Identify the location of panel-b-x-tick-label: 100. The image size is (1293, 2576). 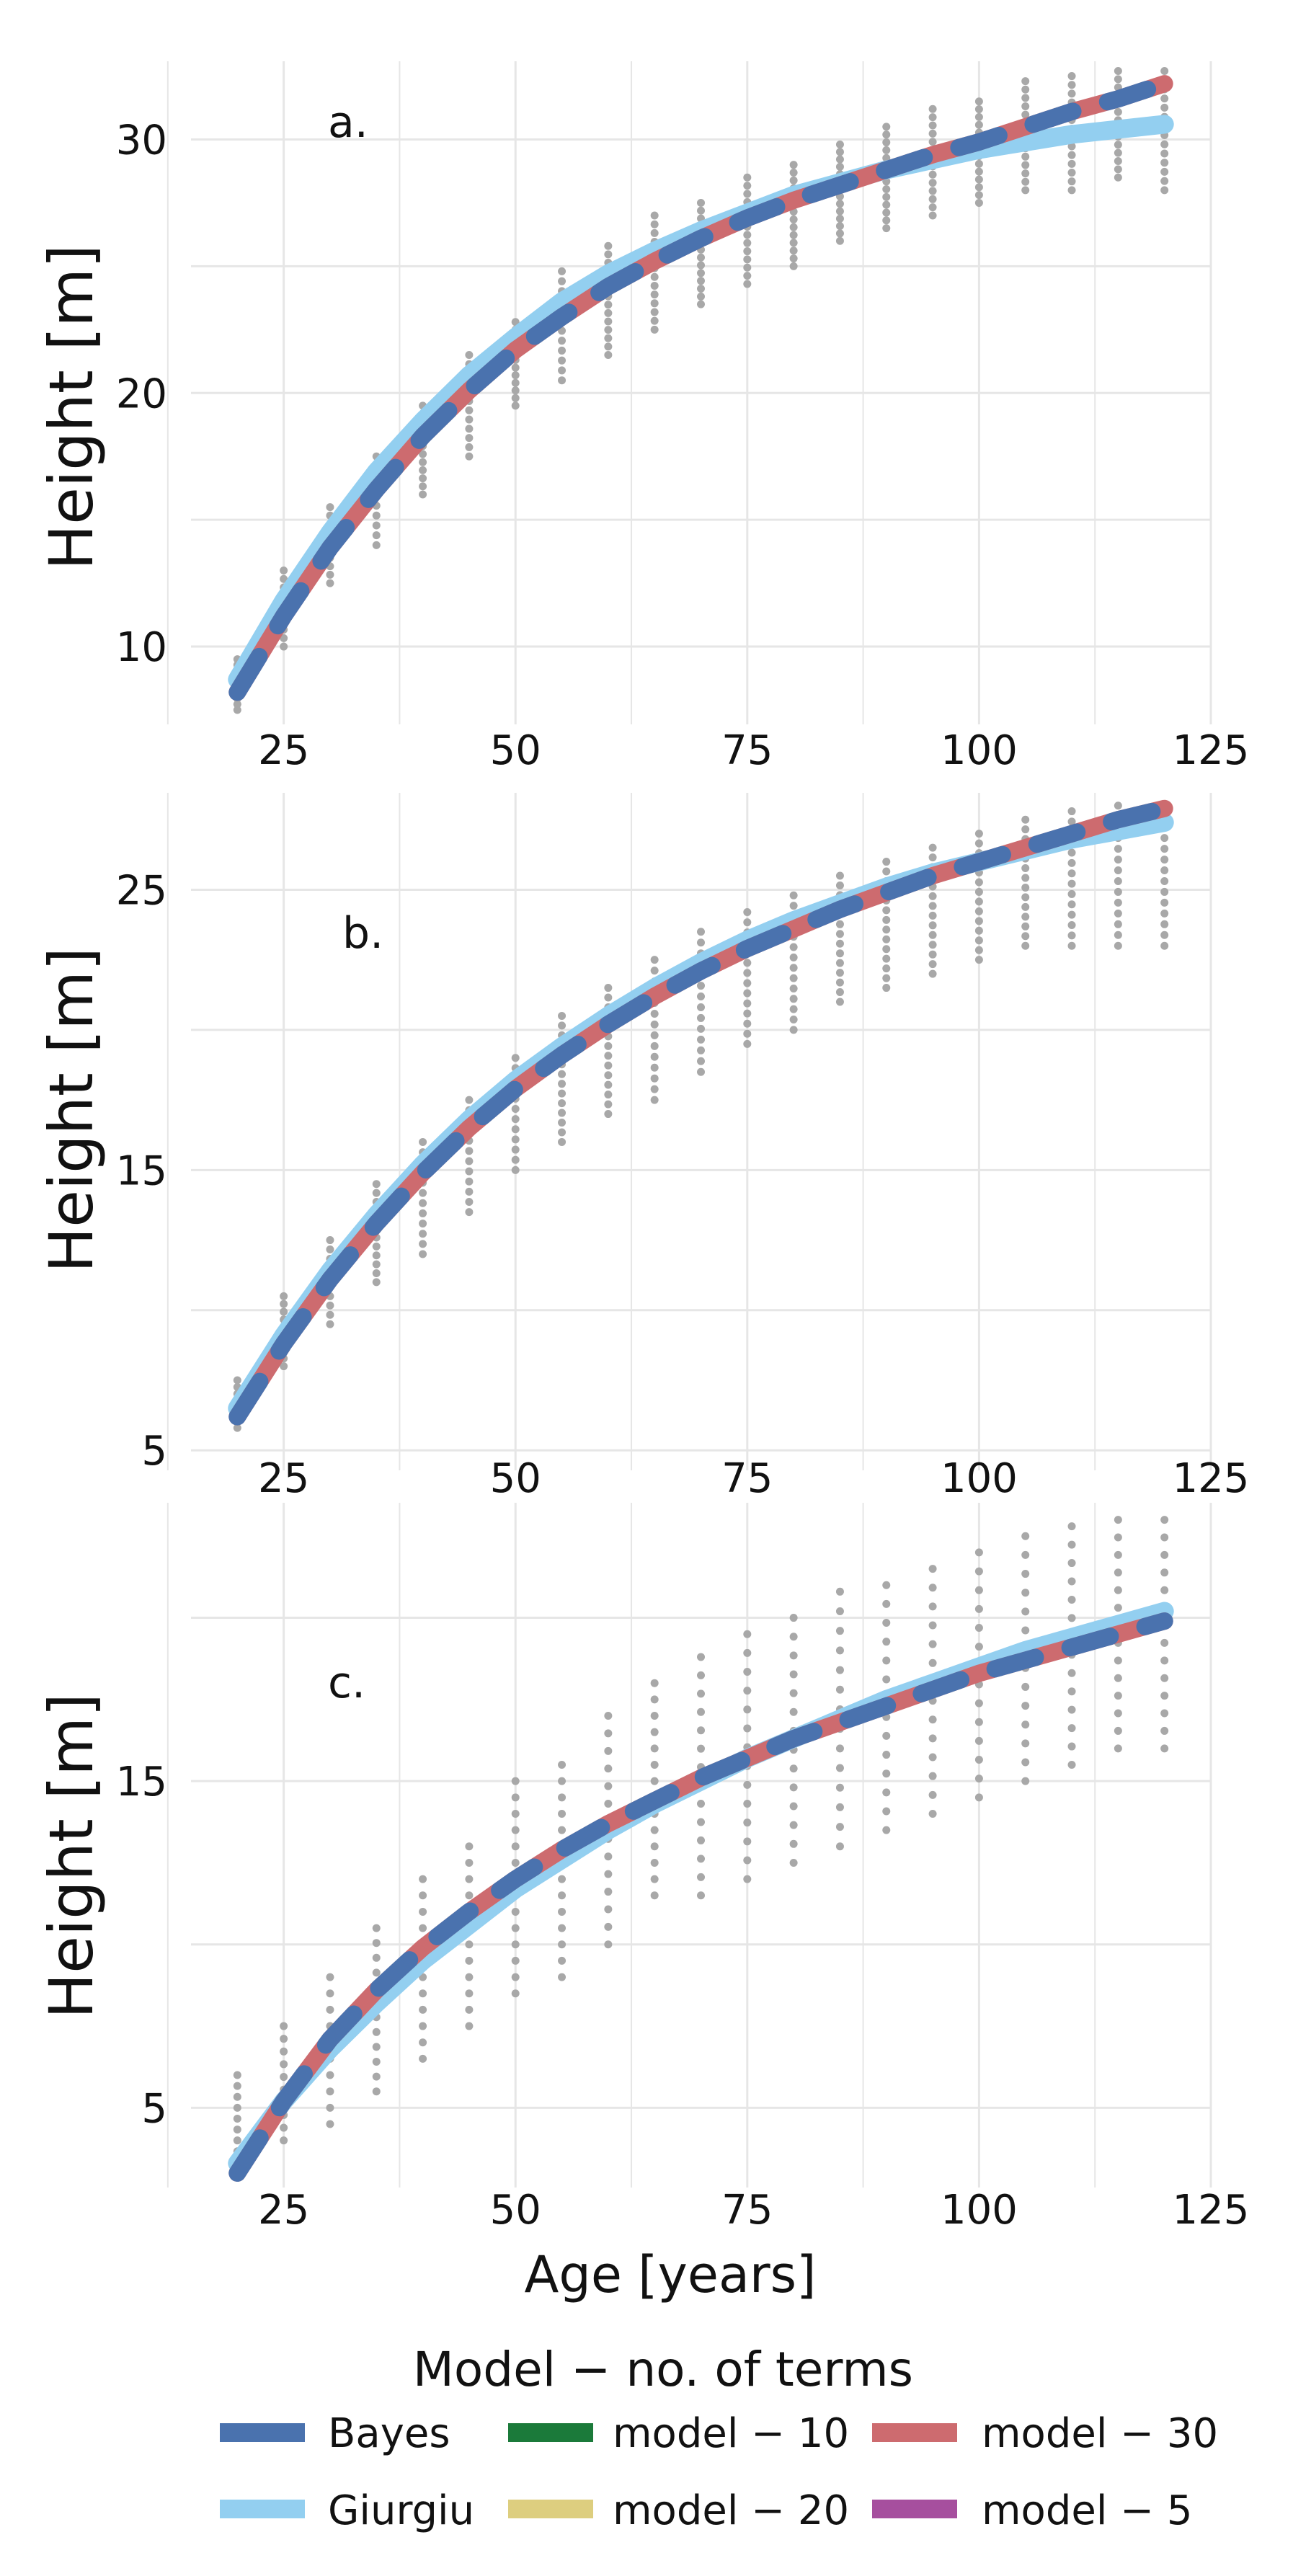
(979, 1478).